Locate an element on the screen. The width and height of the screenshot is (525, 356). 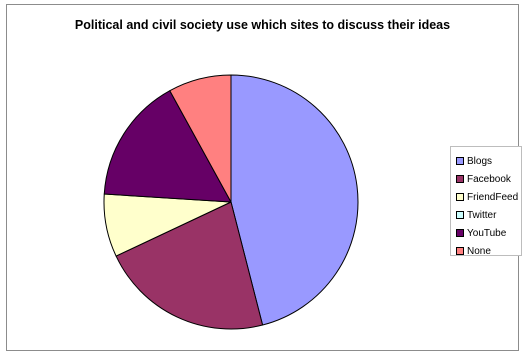
legend-item-none: None is located at coordinates (488, 251).